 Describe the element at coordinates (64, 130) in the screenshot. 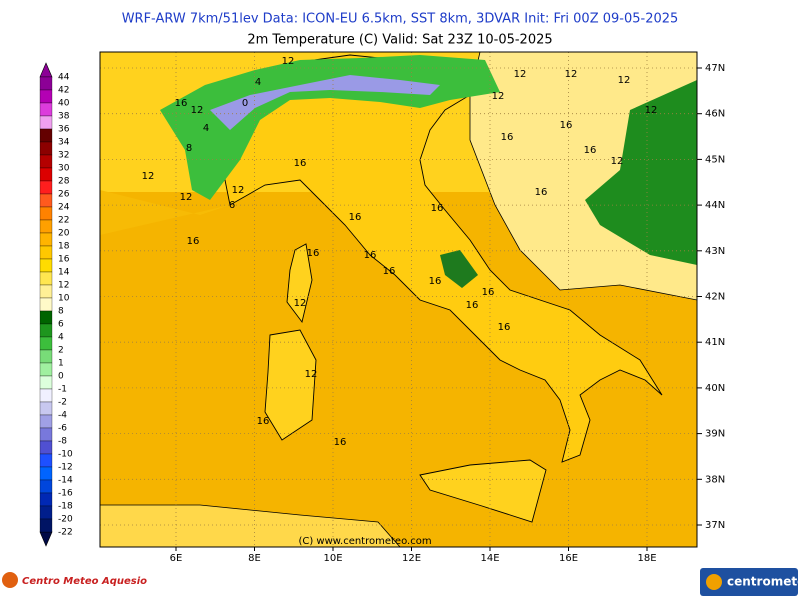

I see `colorbar-label: 36` at that location.